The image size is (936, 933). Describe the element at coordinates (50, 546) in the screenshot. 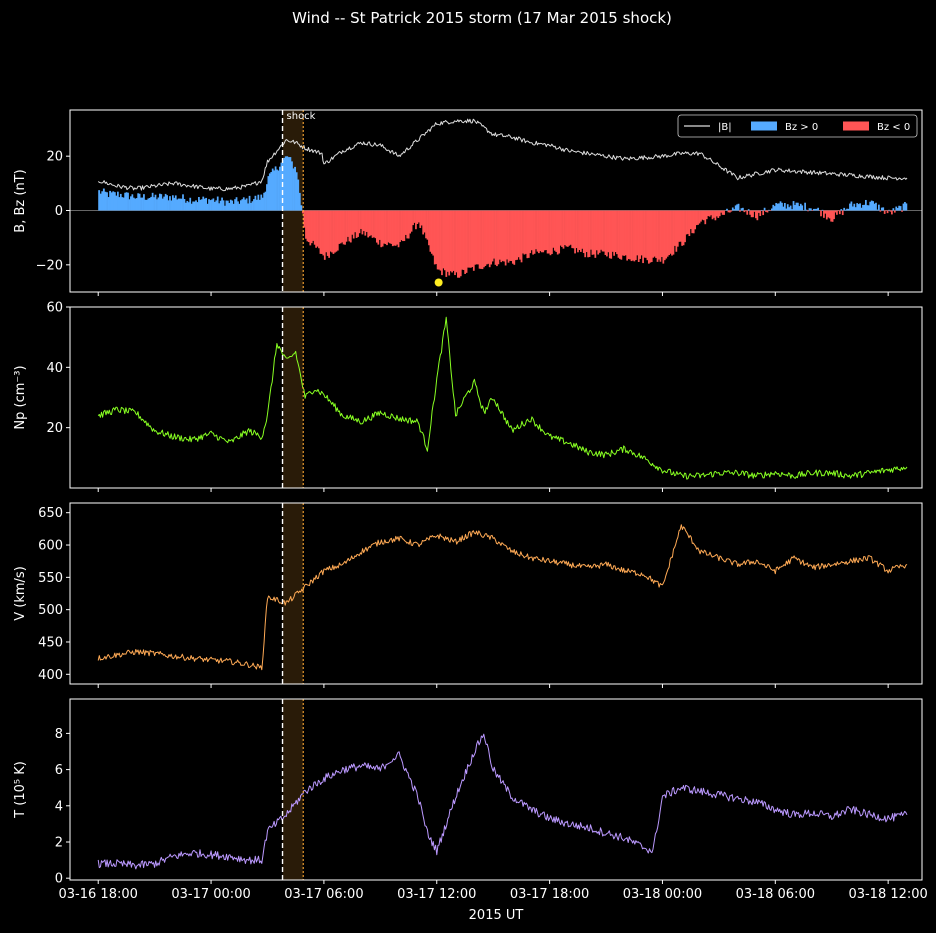

I see `y-tick-label: 600` at that location.